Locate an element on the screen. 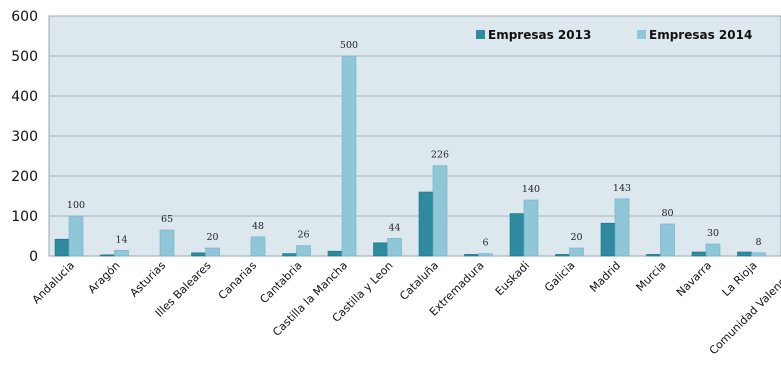 The image size is (781, 379). x-category-label: Cantabria is located at coordinates (280, 282).